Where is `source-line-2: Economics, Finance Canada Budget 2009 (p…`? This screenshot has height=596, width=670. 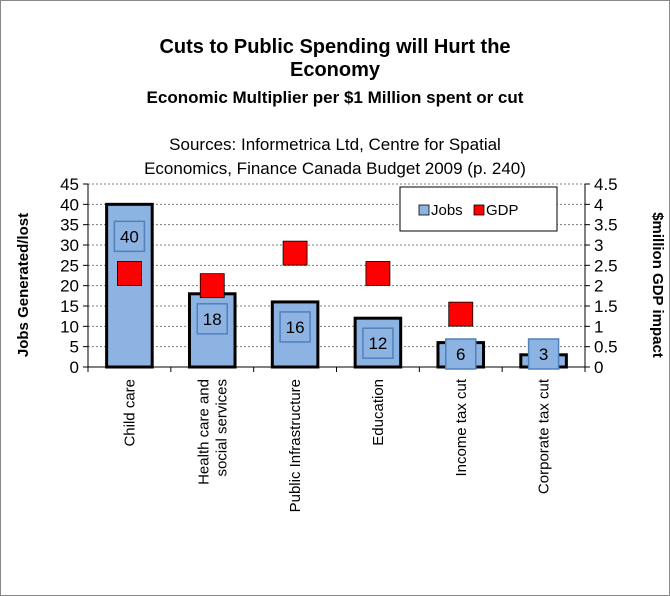 source-line-2: Economics, Finance Canada Budget 2009 (p… is located at coordinates (335, 168).